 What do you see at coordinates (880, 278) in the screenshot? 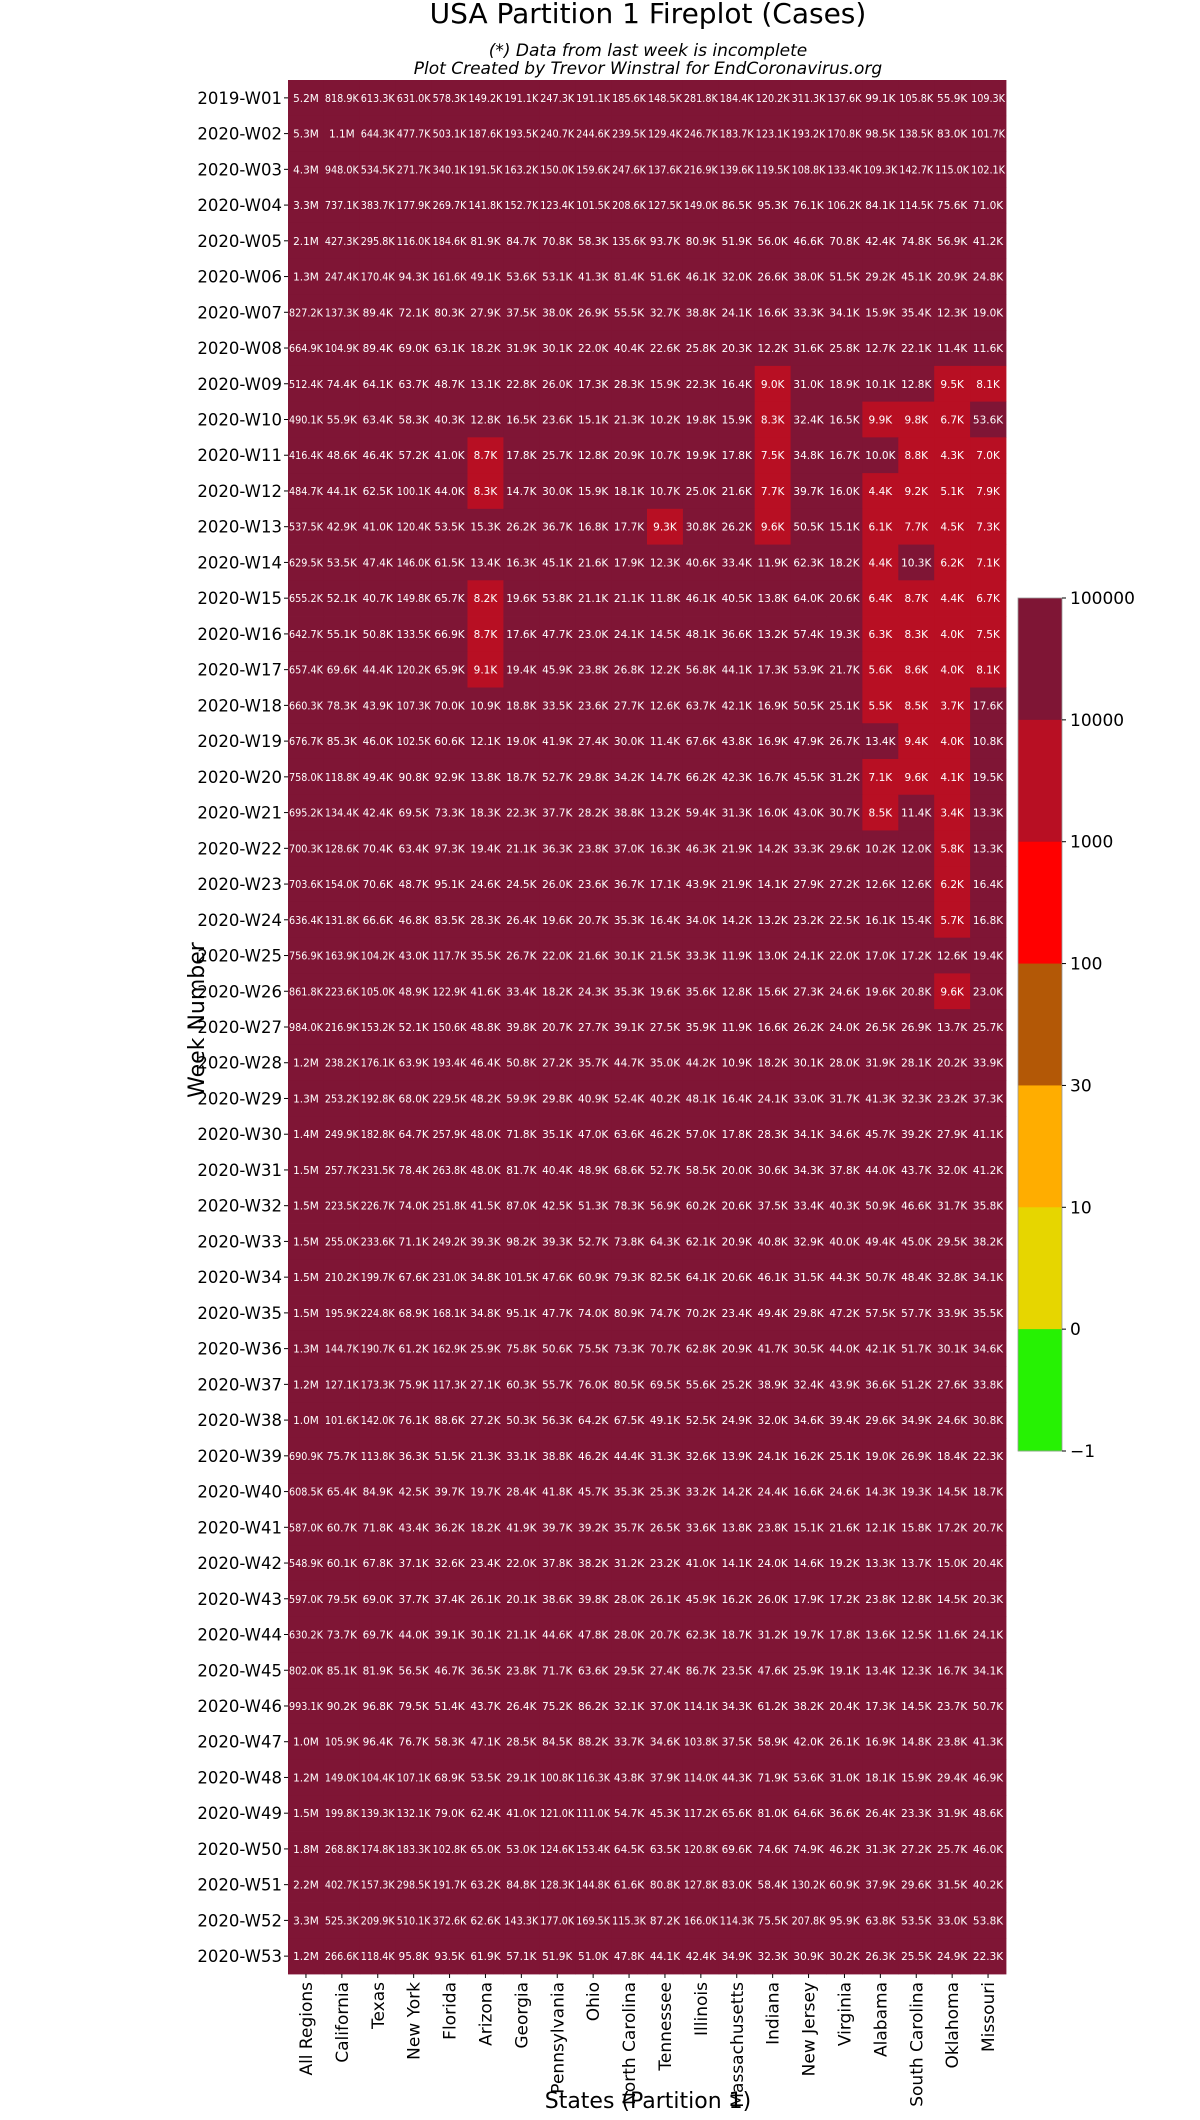
I see `heatmap-cell-label: 29.2K` at bounding box center [880, 278].